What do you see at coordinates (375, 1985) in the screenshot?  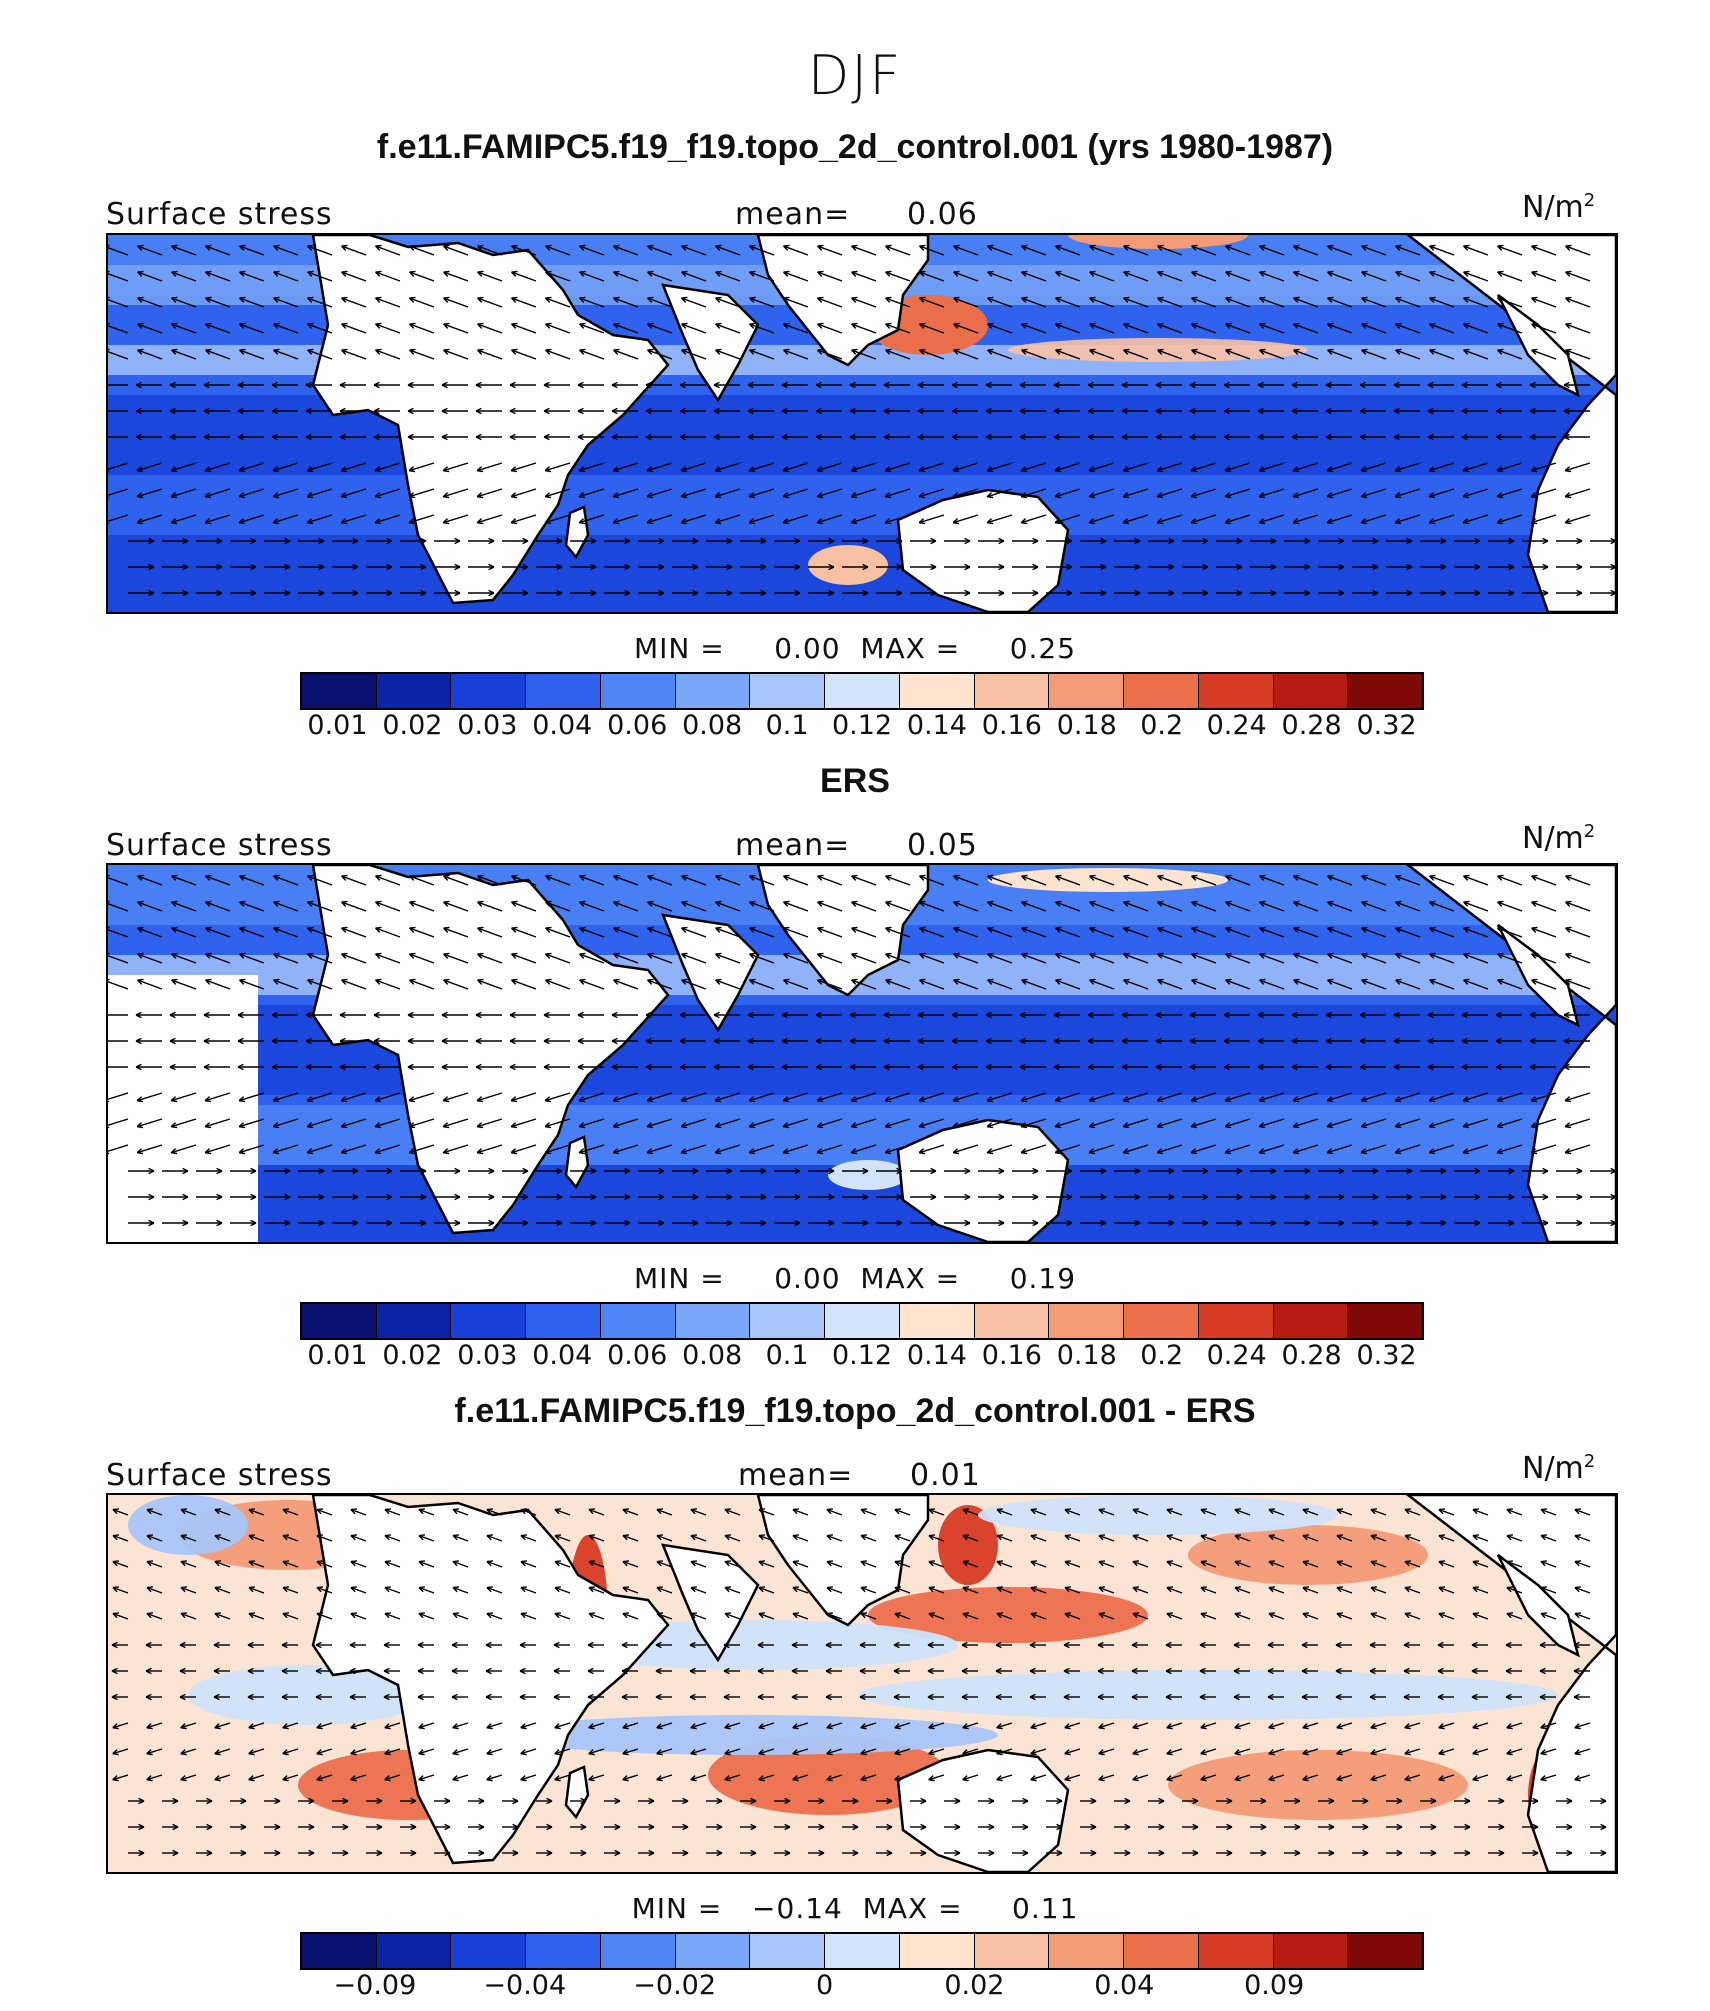 I see `colorbar-tick-label: −0.09` at bounding box center [375, 1985].